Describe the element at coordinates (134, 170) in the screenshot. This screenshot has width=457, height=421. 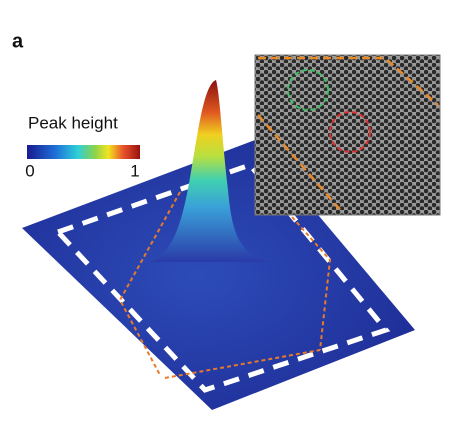
I see `colorbar-tick-label: 1` at that location.